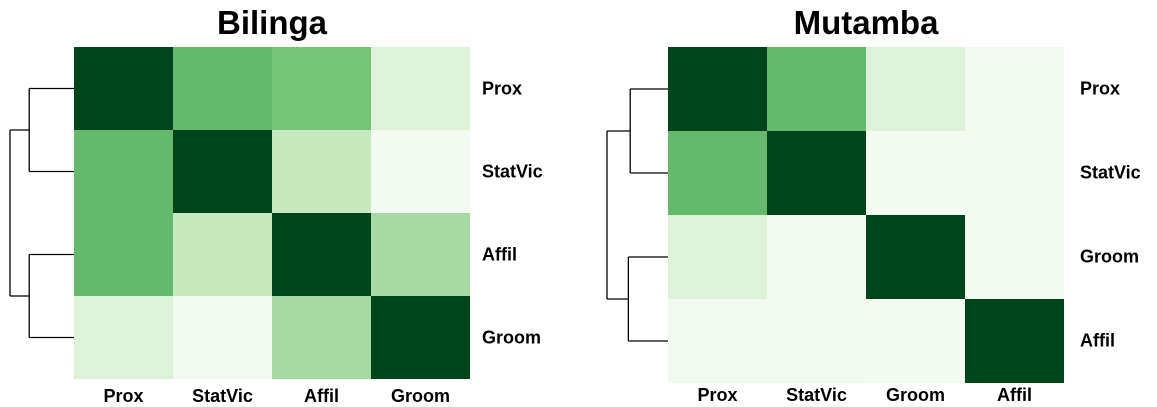  What do you see at coordinates (866, 22) in the screenshot?
I see `chart-title: Mutamba` at bounding box center [866, 22].